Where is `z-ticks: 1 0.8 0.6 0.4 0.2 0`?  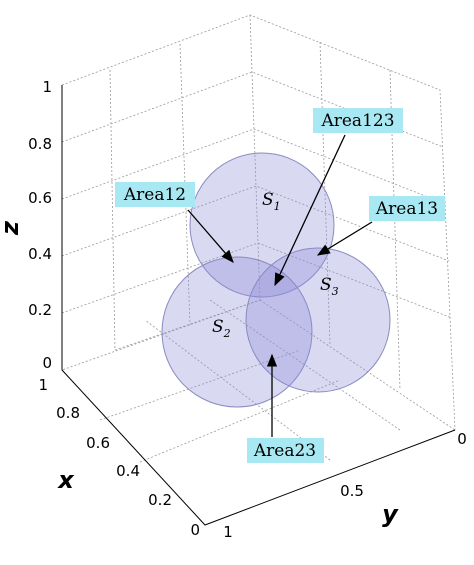
z-ticks: 1 0.8 0.6 0.4 0.2 0 is located at coordinates (40, 225).